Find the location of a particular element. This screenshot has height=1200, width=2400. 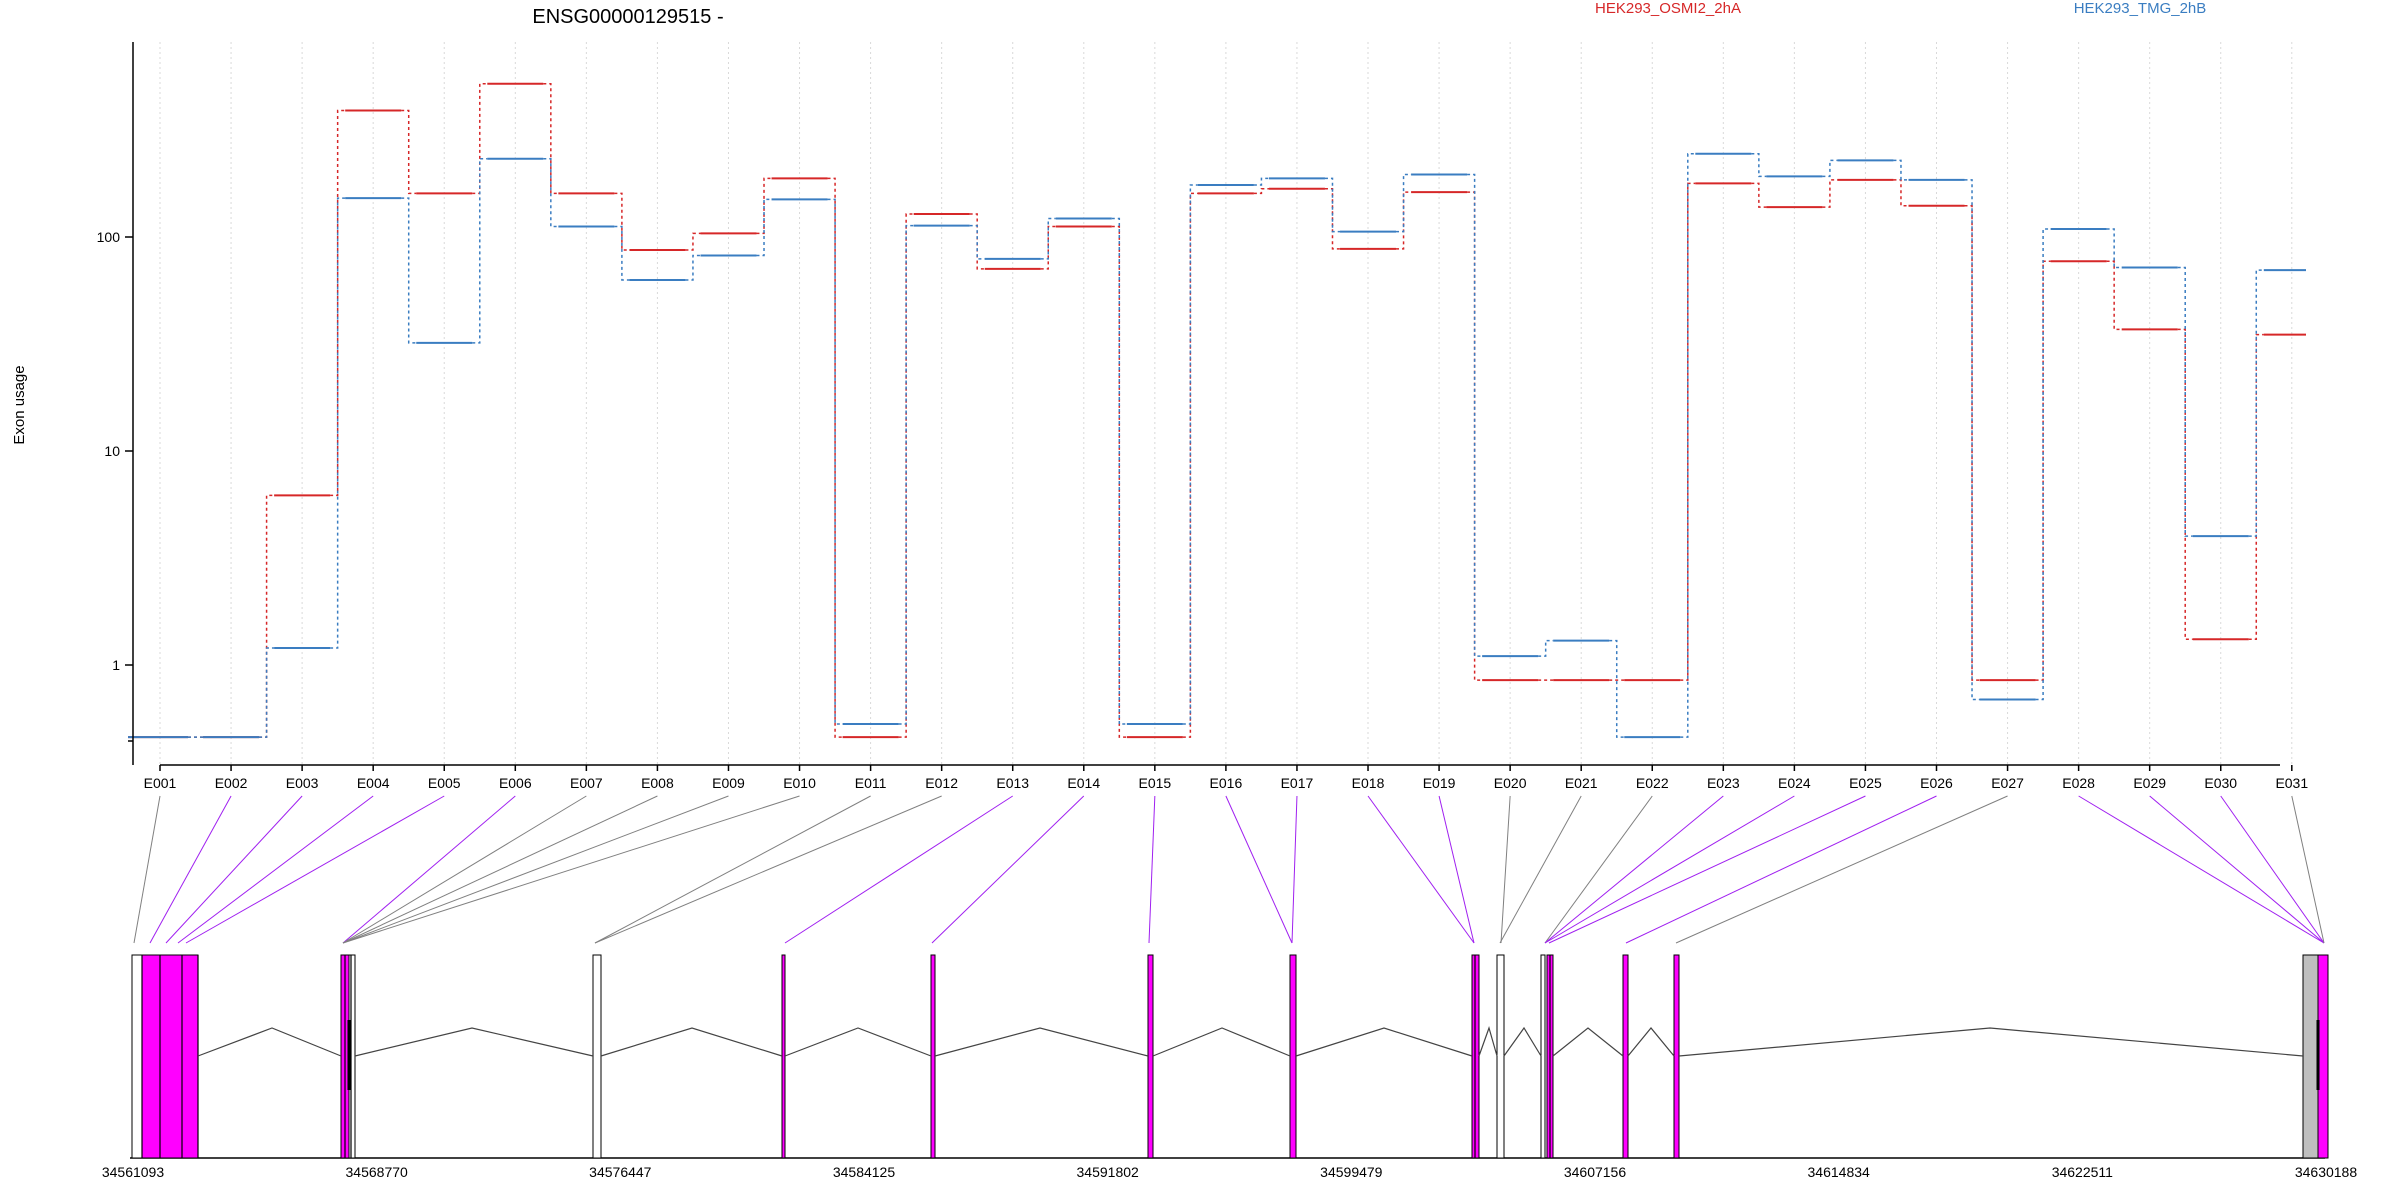

exon-connector-E013 is located at coordinates (898, 869).